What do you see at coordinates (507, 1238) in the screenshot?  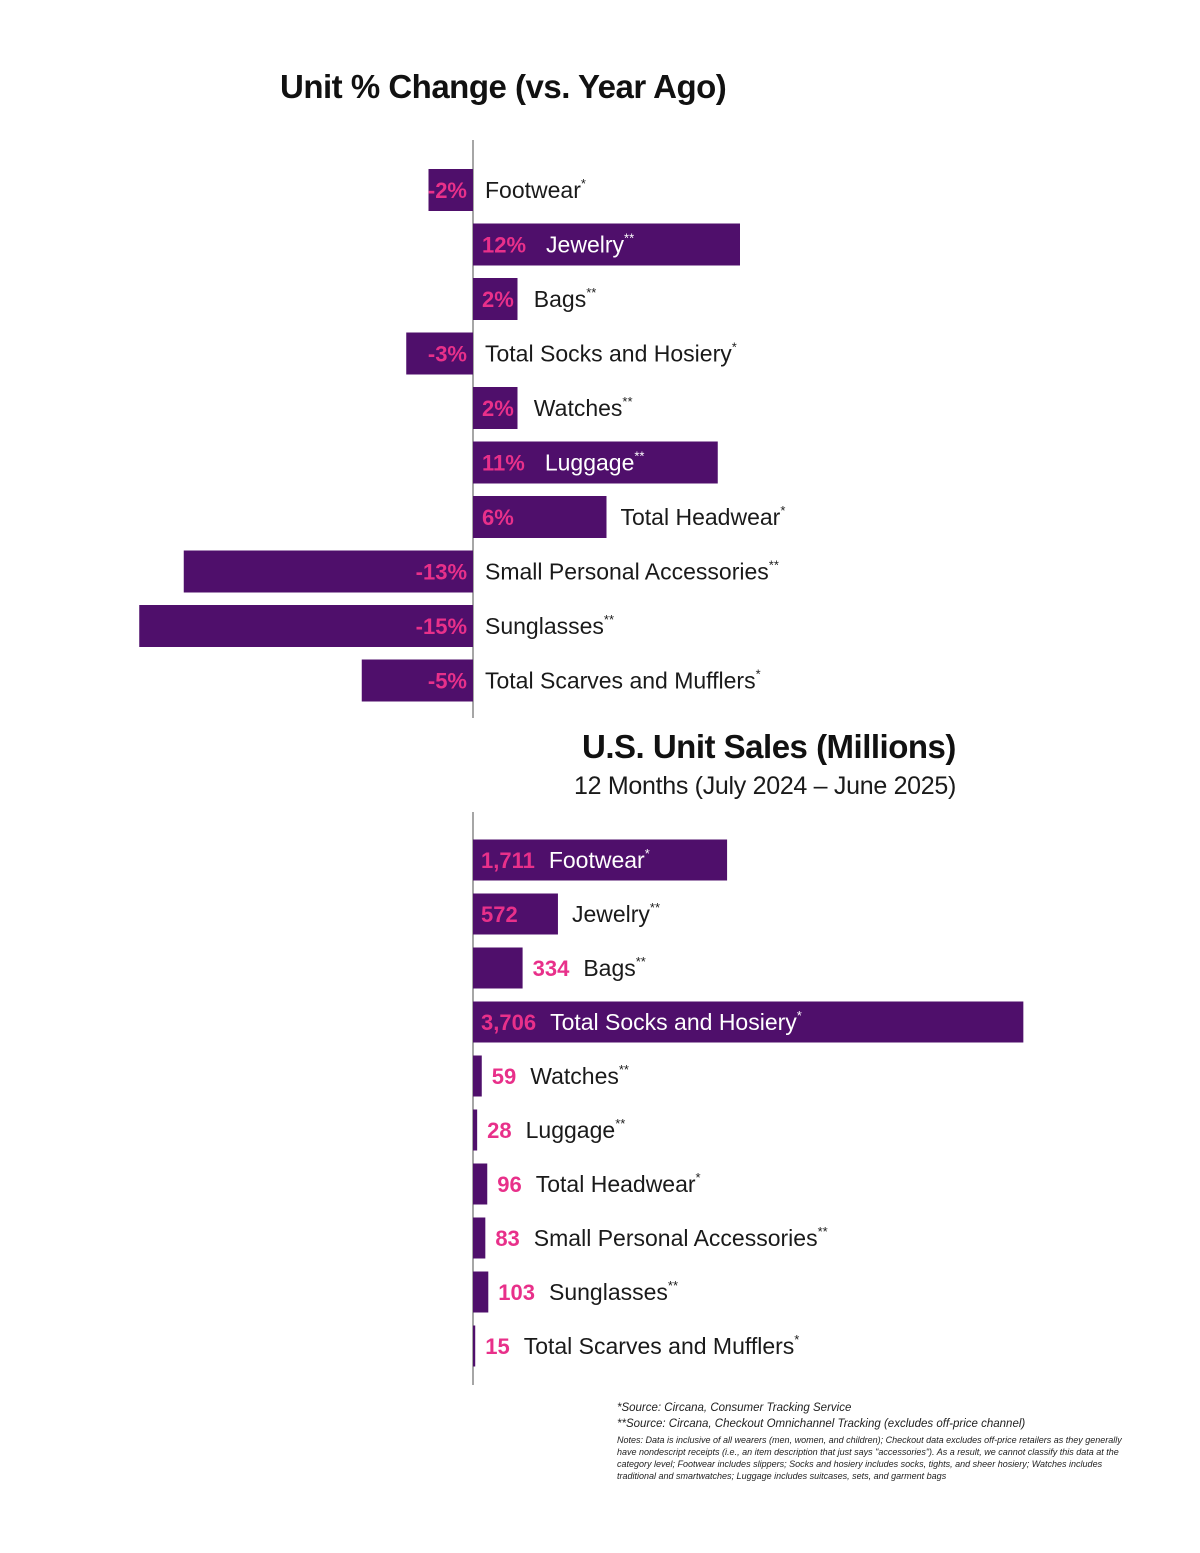 I see `unit-sales-value-label: 83` at bounding box center [507, 1238].